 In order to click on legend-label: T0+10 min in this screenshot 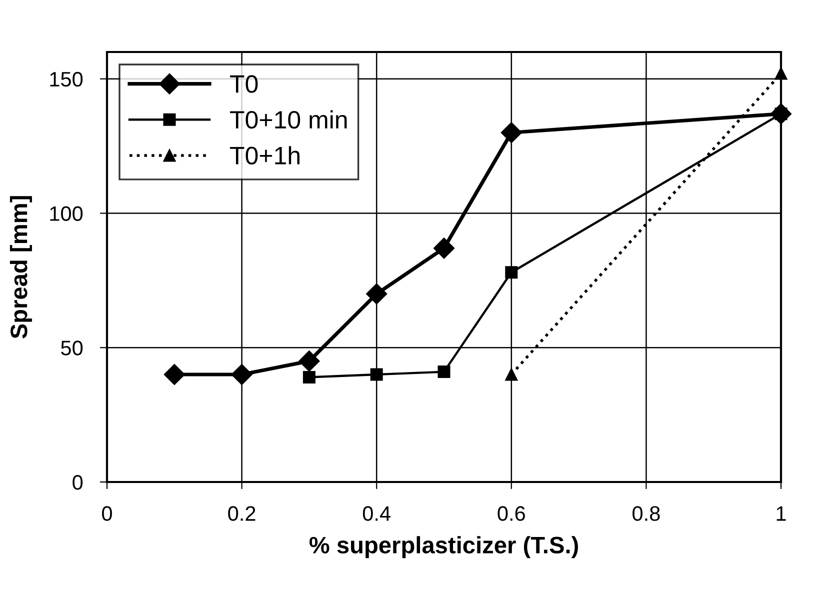, I will do `click(288, 119)`.